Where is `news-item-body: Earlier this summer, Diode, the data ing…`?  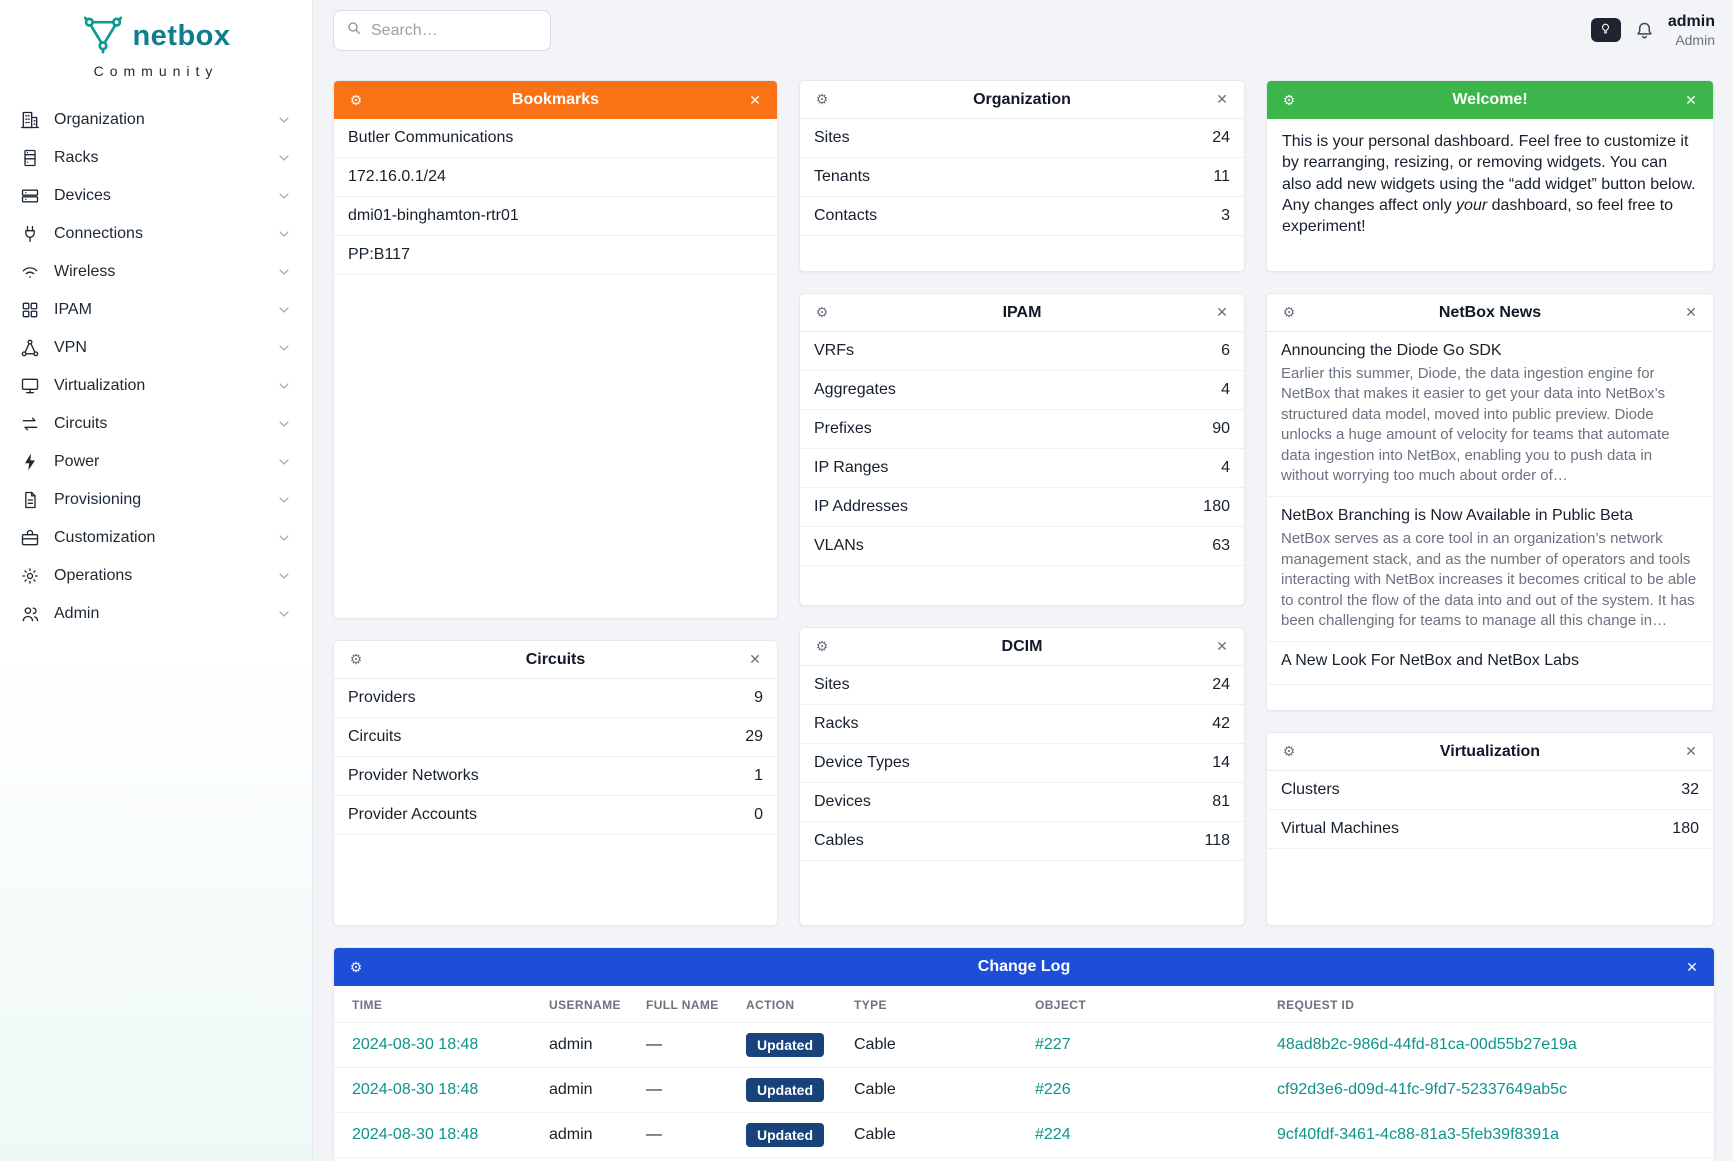
news-item-body: Earlier this summer, Diode, the data ing… is located at coordinates (1475, 424).